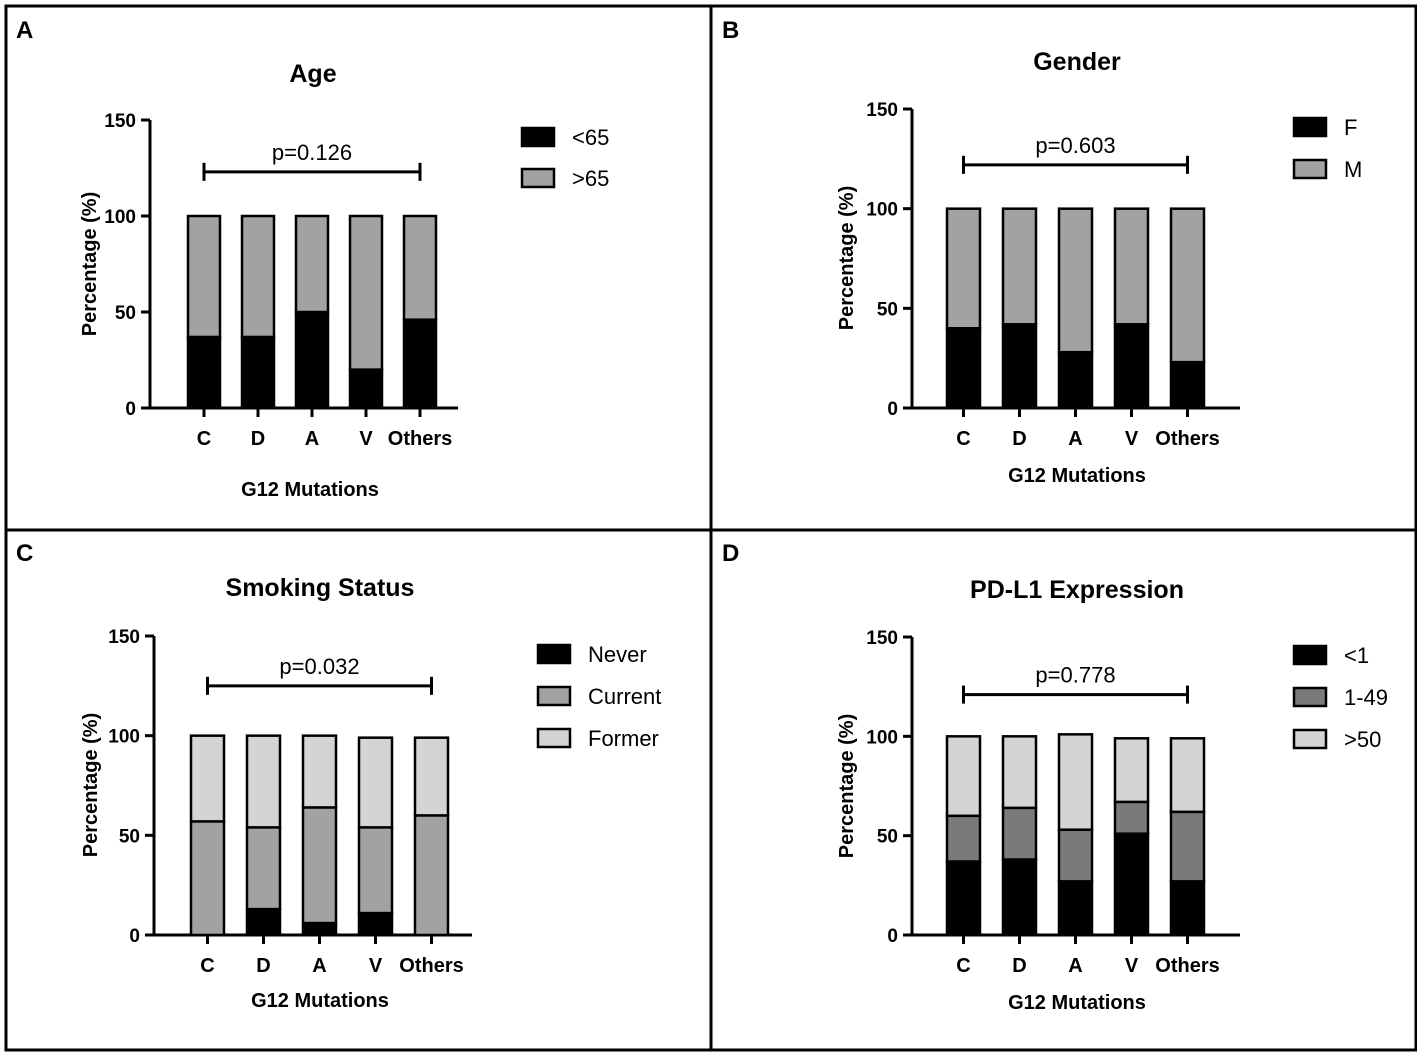 The height and width of the screenshot is (1057, 1417). Describe the element at coordinates (590, 137) in the screenshot. I see `legend-label: <65` at that location.